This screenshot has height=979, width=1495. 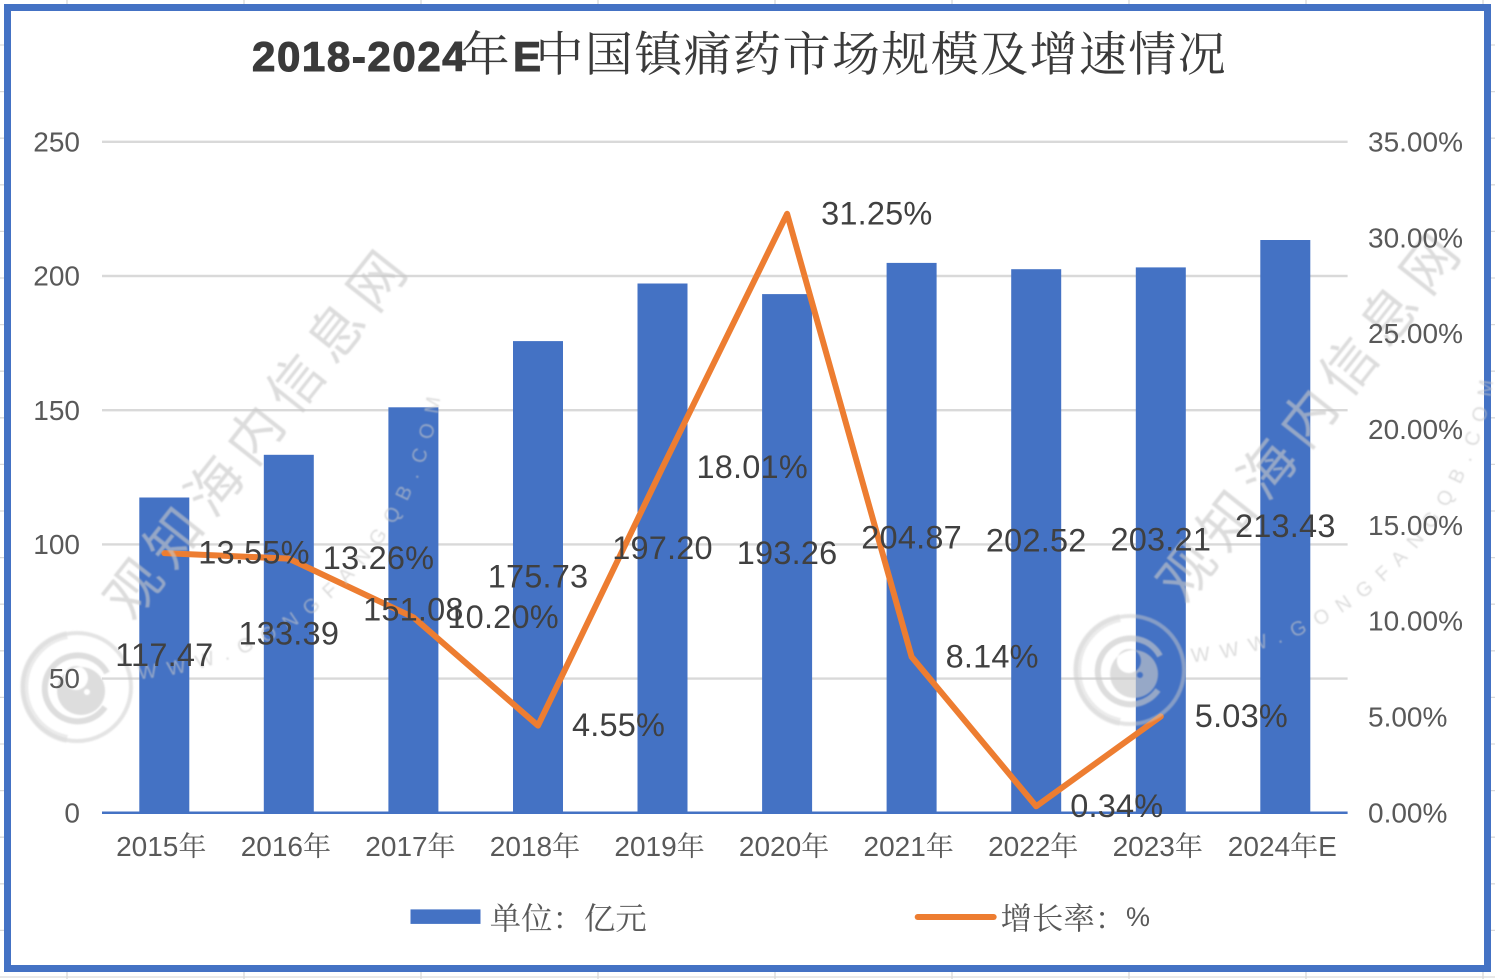 I want to click on svg-text: 18.01%, so click(x=752, y=467).